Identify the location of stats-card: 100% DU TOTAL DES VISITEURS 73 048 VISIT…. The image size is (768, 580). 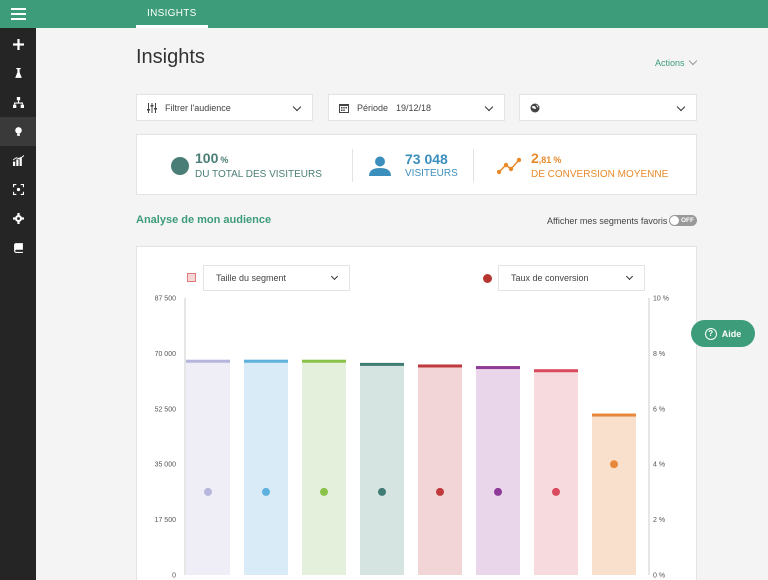
(416, 164).